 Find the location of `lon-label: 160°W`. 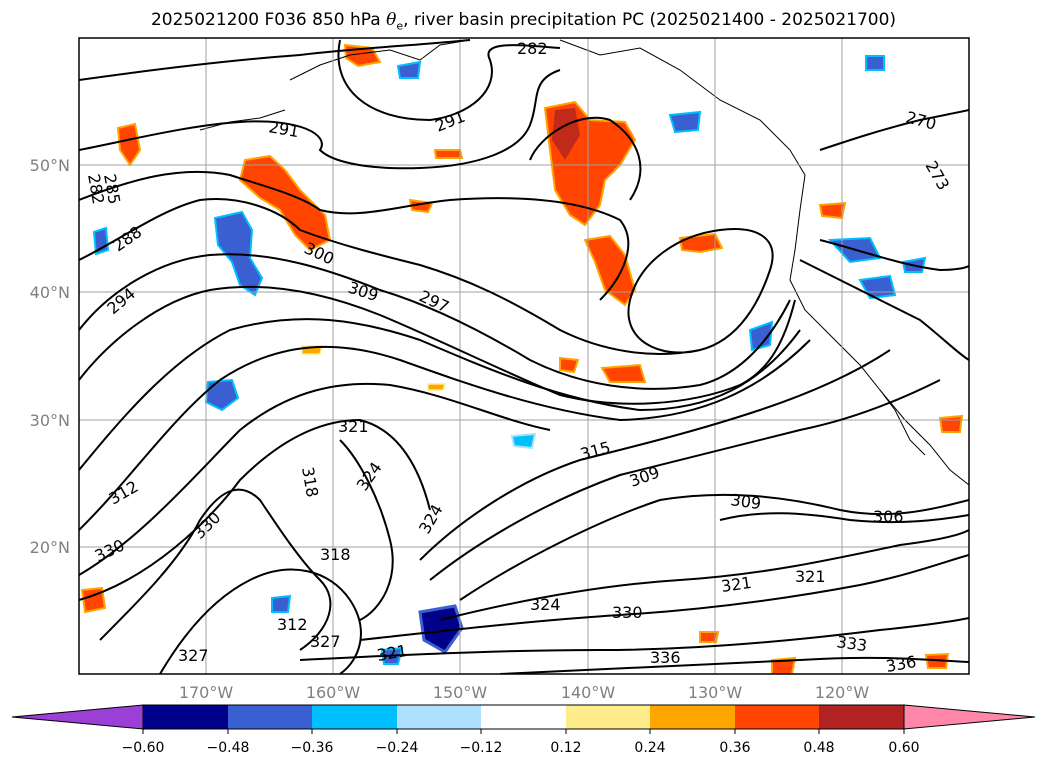

lon-label: 160°W is located at coordinates (333, 692).